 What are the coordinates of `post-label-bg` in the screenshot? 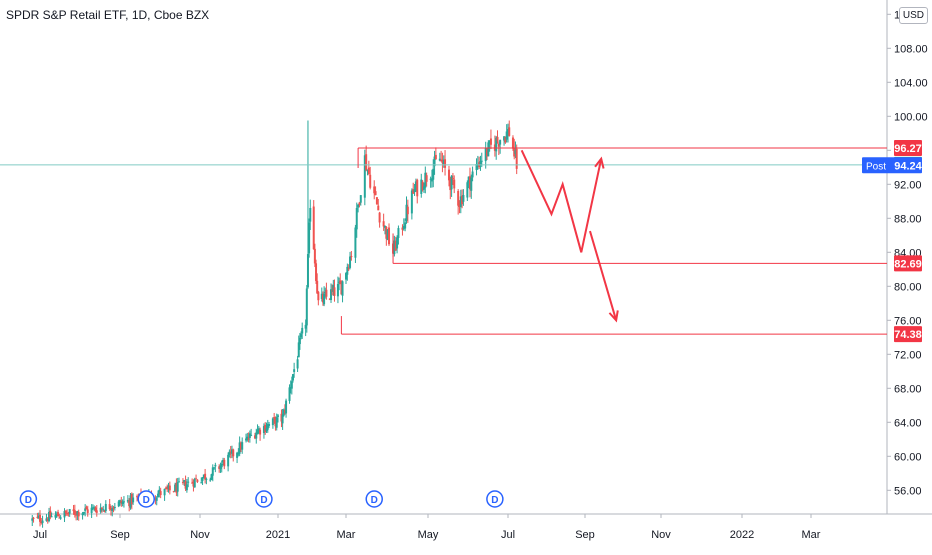 It's located at (892, 165).